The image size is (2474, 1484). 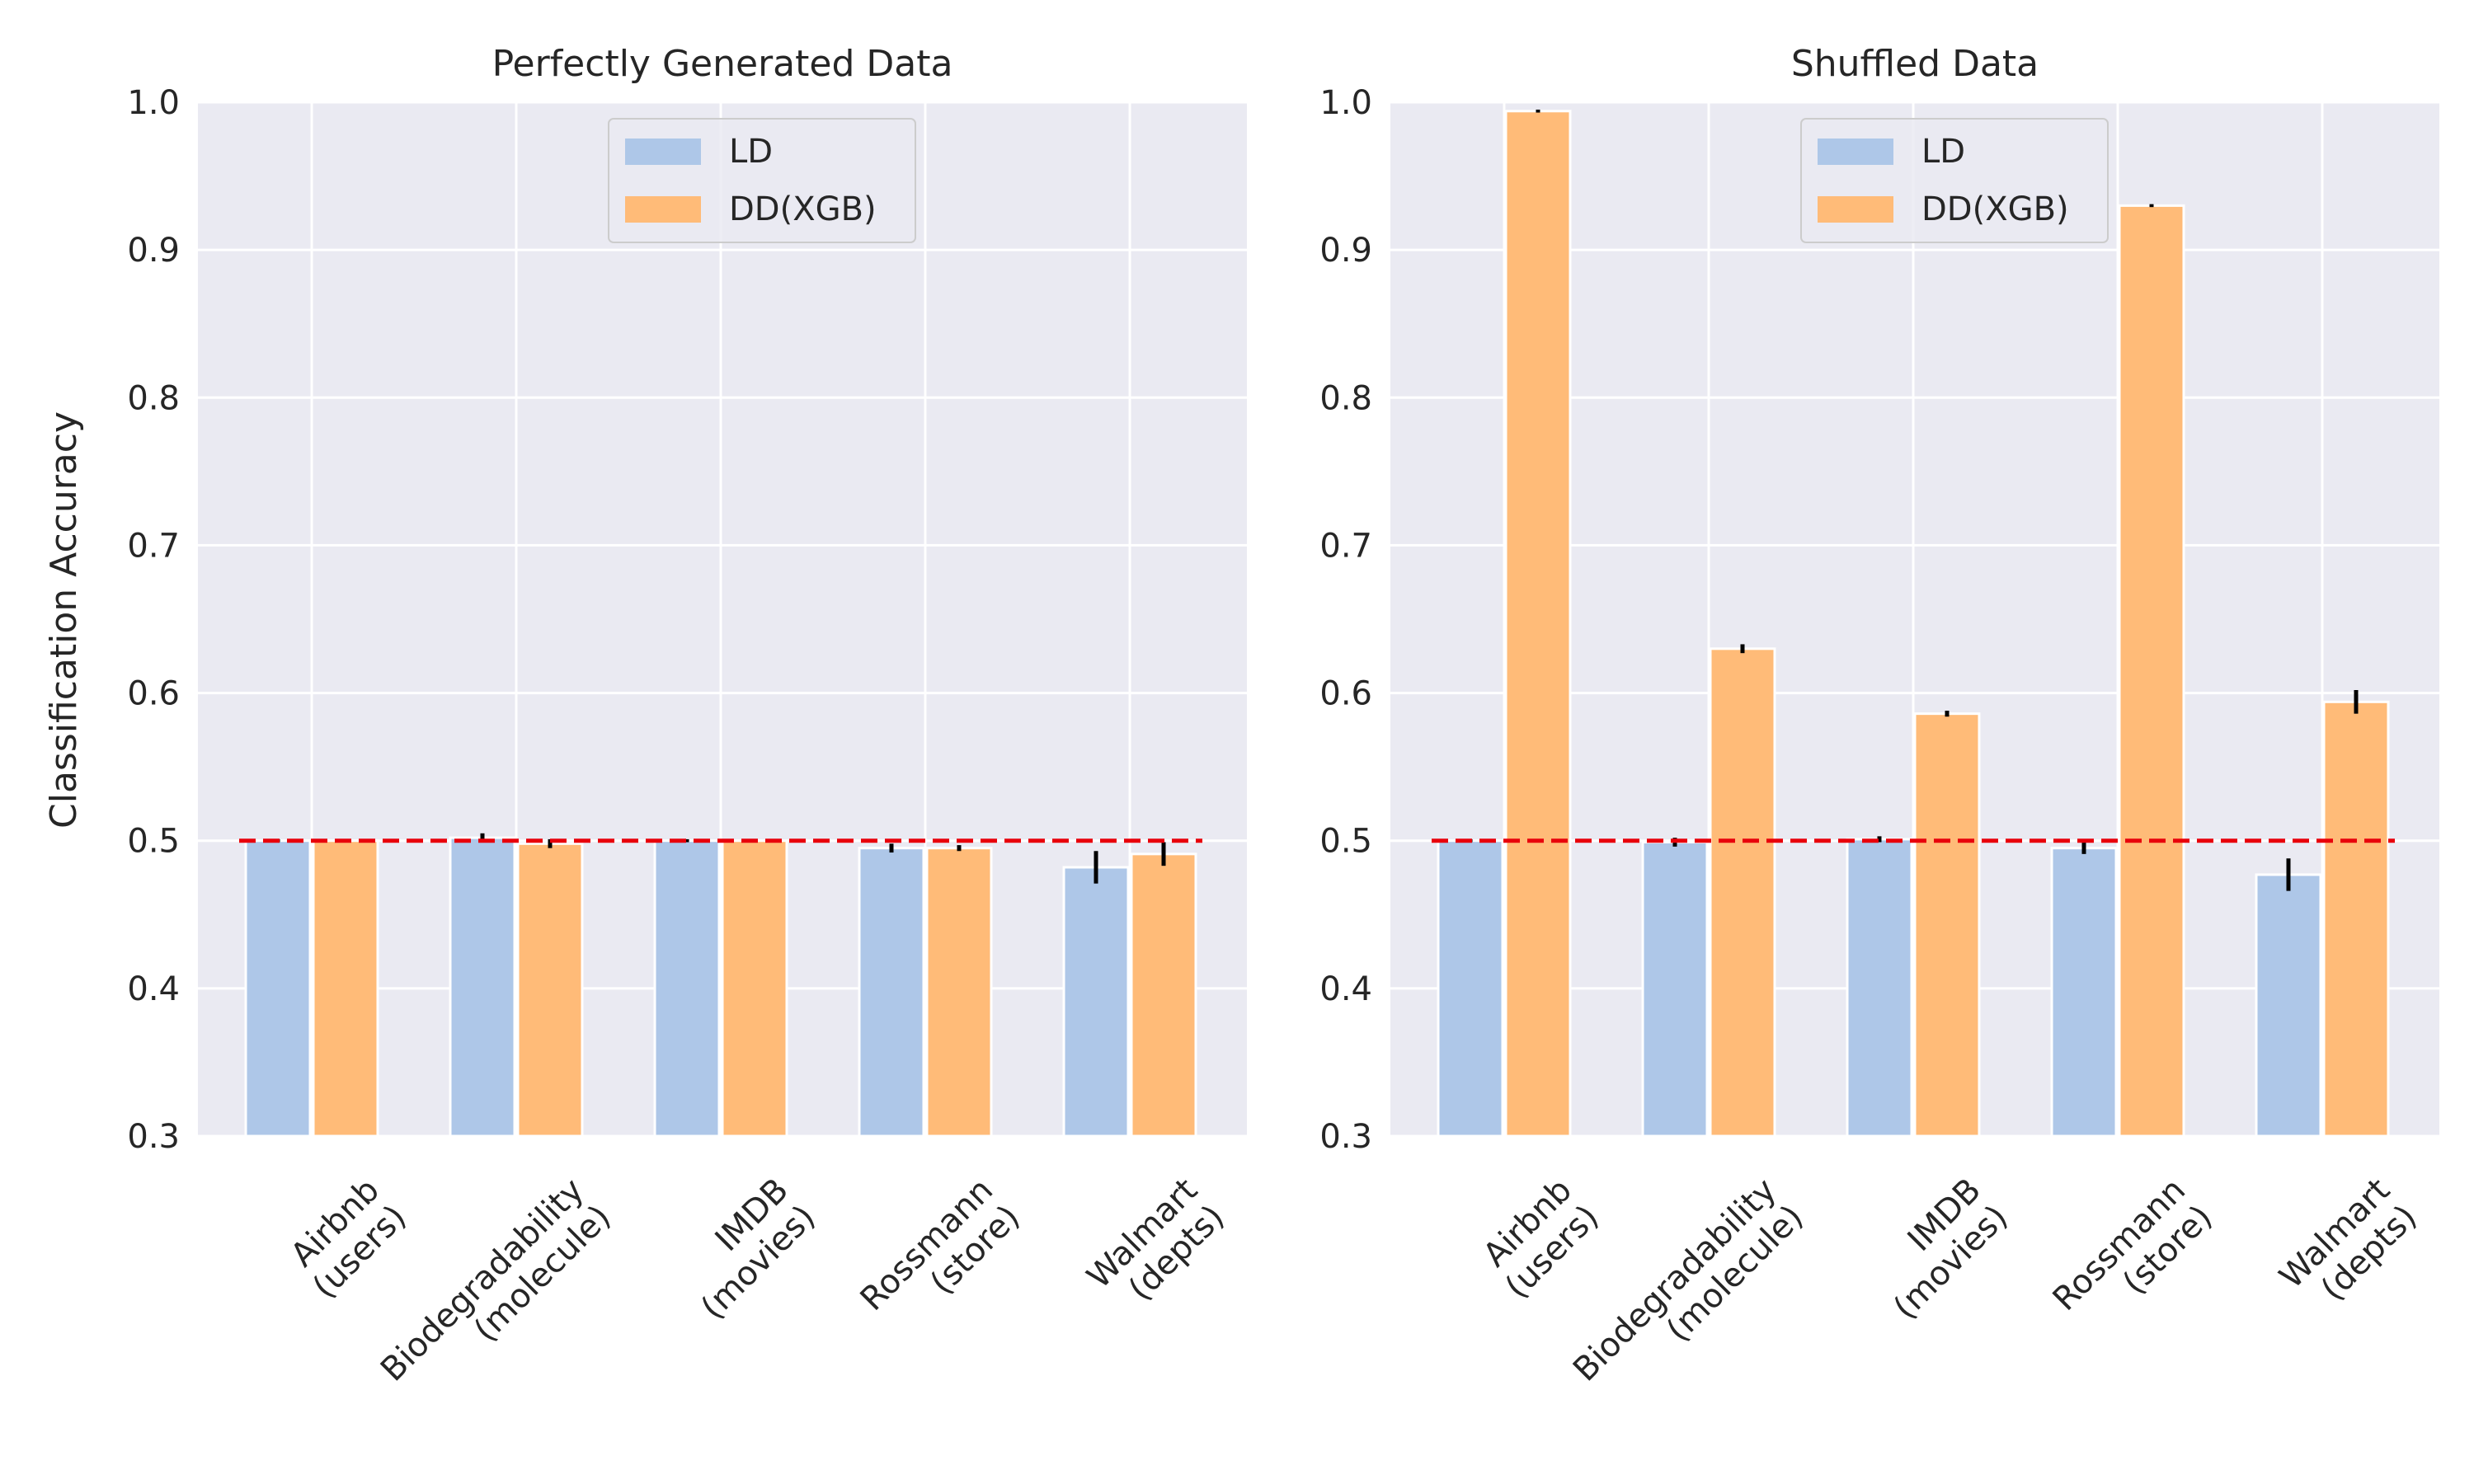 I want to click on panel-title: Perfectly Generated Data, so click(x=722, y=64).